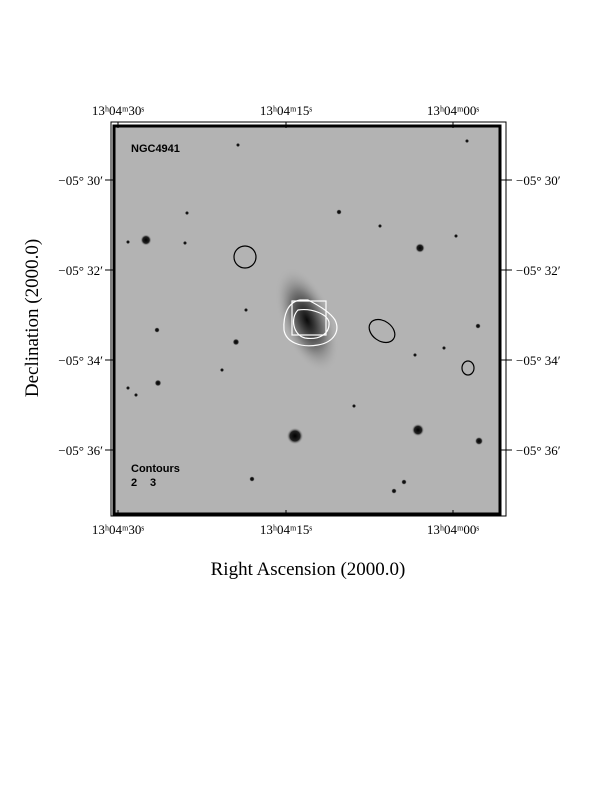 The width and height of the screenshot is (612, 792). Describe the element at coordinates (80, 450) in the screenshot. I see `y-tick-label-left: −05° 36′` at that location.